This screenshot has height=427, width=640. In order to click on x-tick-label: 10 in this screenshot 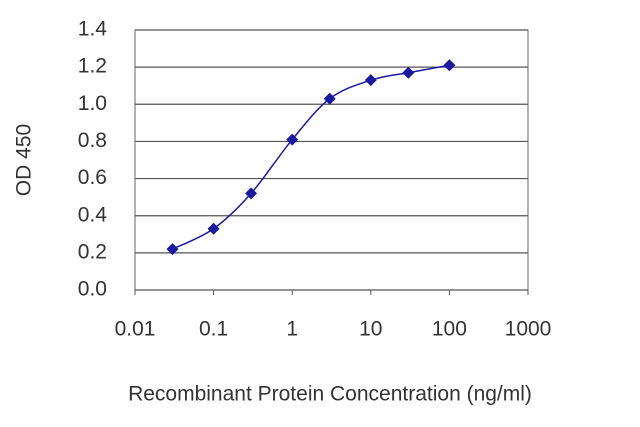, I will do `click(370, 329)`.